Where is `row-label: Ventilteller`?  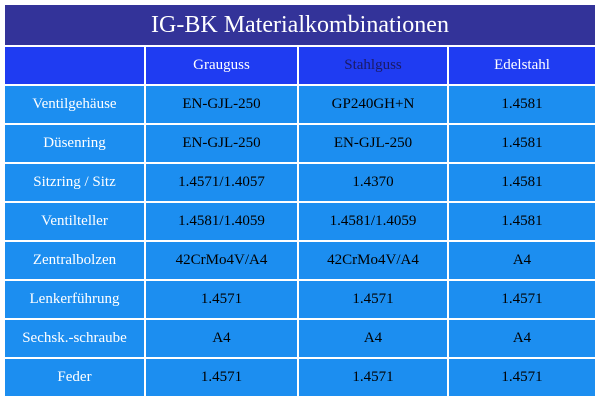
row-label: Ventilteller is located at coordinates (75, 221).